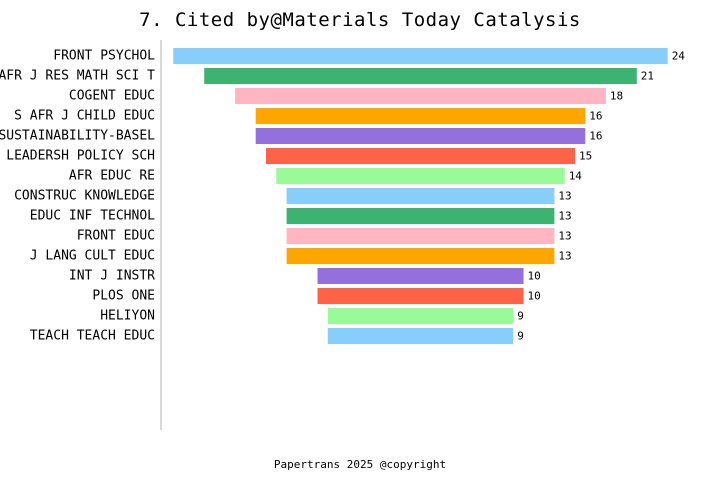  What do you see at coordinates (420, 156) in the screenshot?
I see `bar-leadersh-policy-sch` at bounding box center [420, 156].